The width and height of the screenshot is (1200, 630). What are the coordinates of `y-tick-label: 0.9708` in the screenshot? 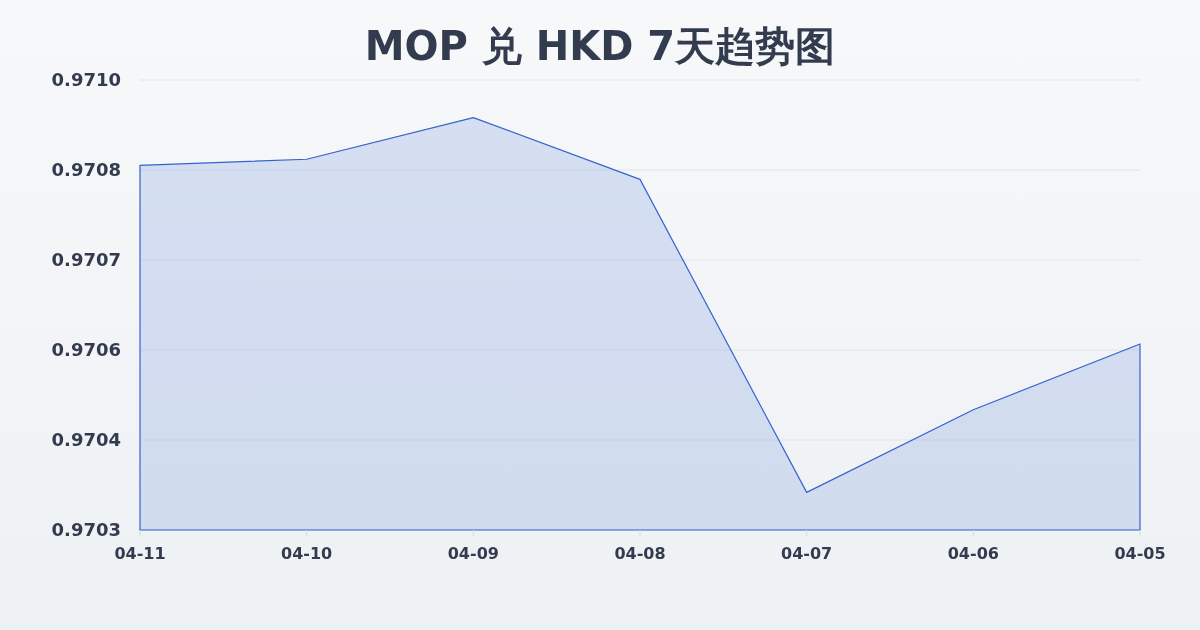 It's located at (86, 170).